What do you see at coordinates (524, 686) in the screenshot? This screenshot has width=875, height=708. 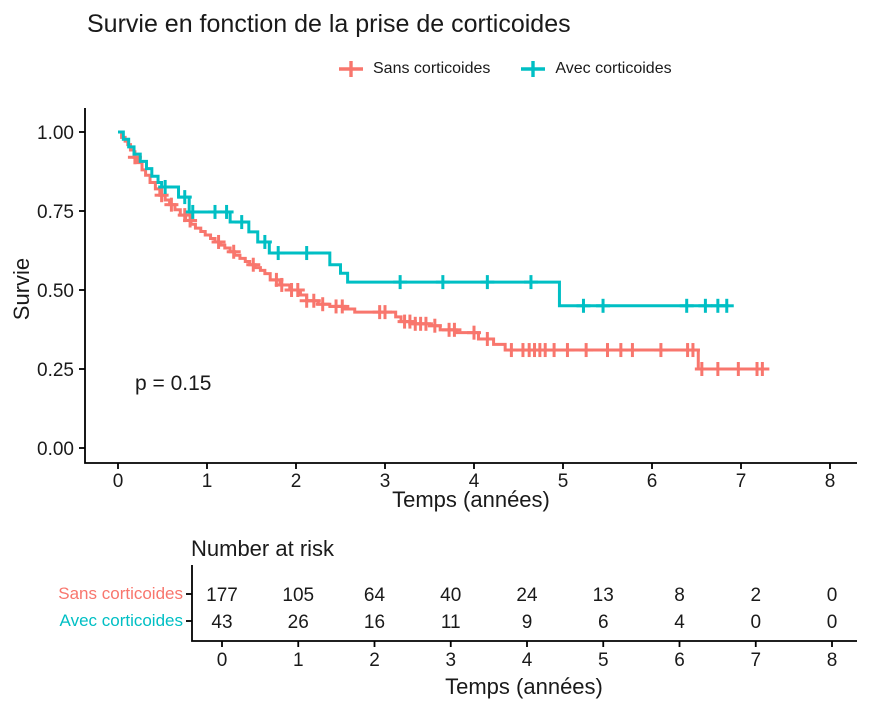 I see `risk-table-x-axis-title: Temps (années)` at bounding box center [524, 686].